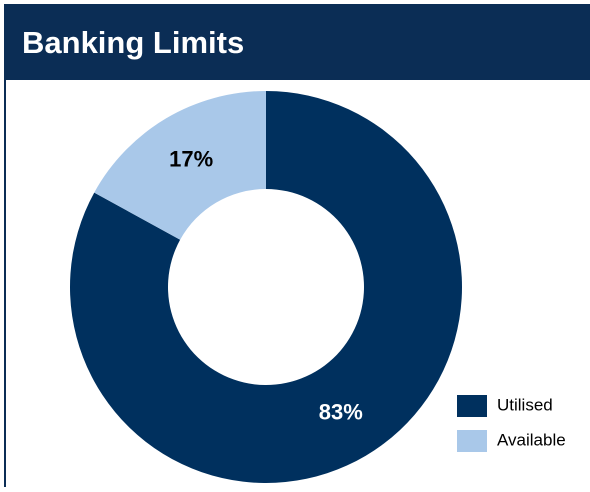 This screenshot has height=492, width=590. What do you see at coordinates (341, 411) in the screenshot?
I see `data-label: 83%` at bounding box center [341, 411].